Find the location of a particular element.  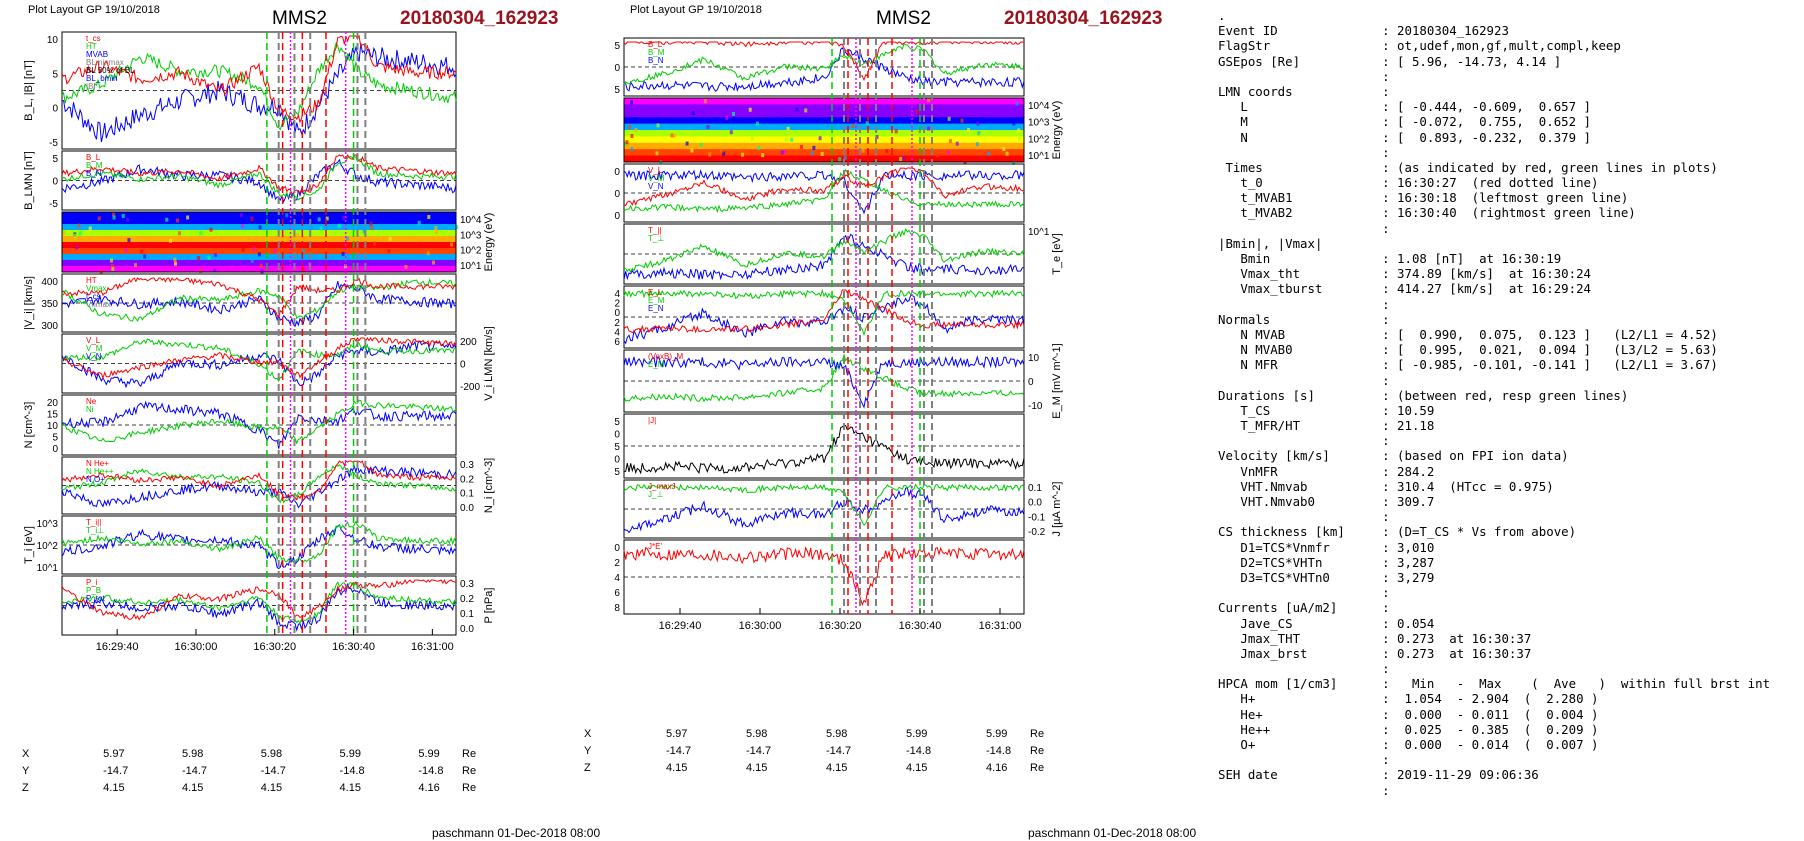

tick-label: 10^2 is located at coordinates (471, 251).